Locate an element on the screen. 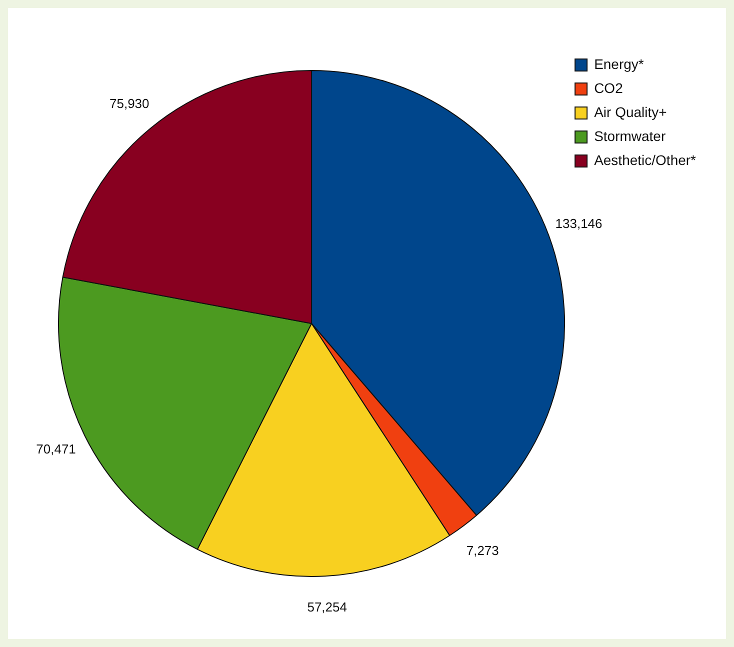  data-label: 70,471 is located at coordinates (56, 448).